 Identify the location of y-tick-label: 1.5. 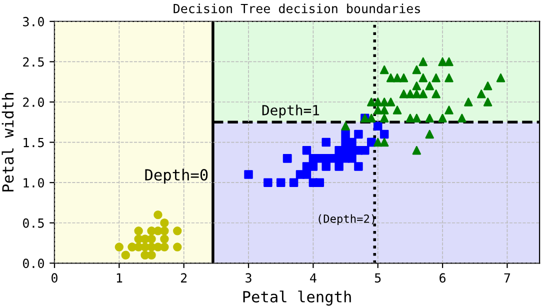
(34, 143).